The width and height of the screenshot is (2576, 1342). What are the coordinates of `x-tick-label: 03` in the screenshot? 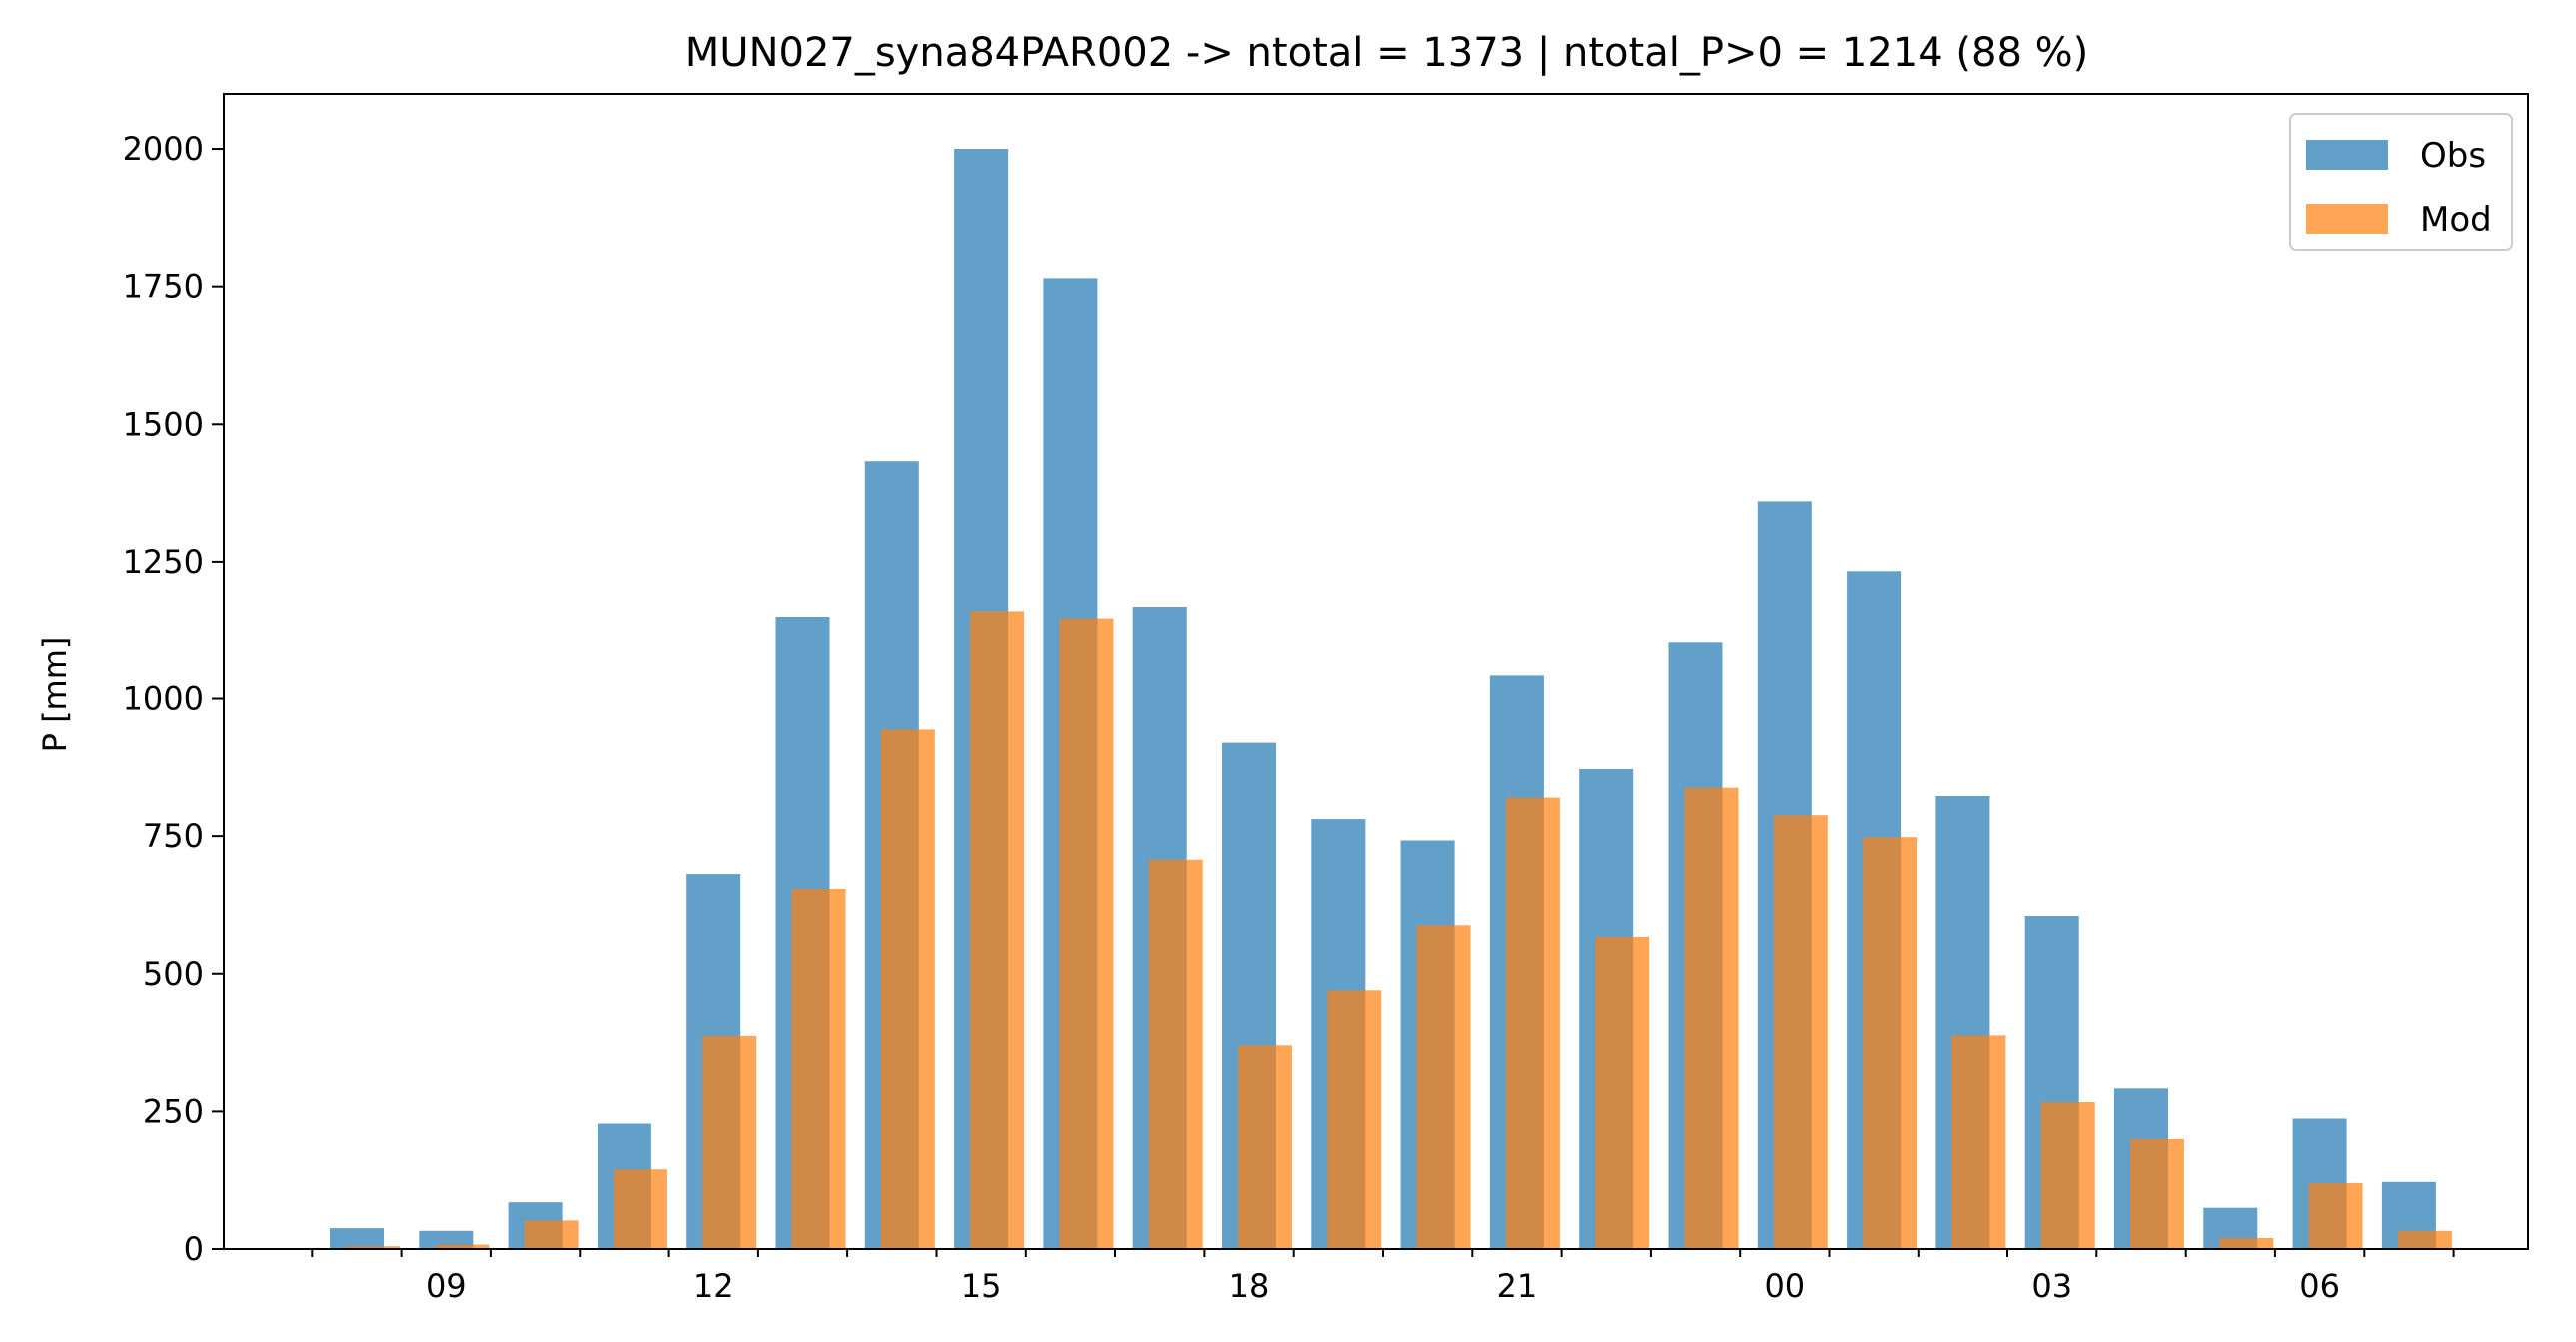 It's located at (2051, 1286).